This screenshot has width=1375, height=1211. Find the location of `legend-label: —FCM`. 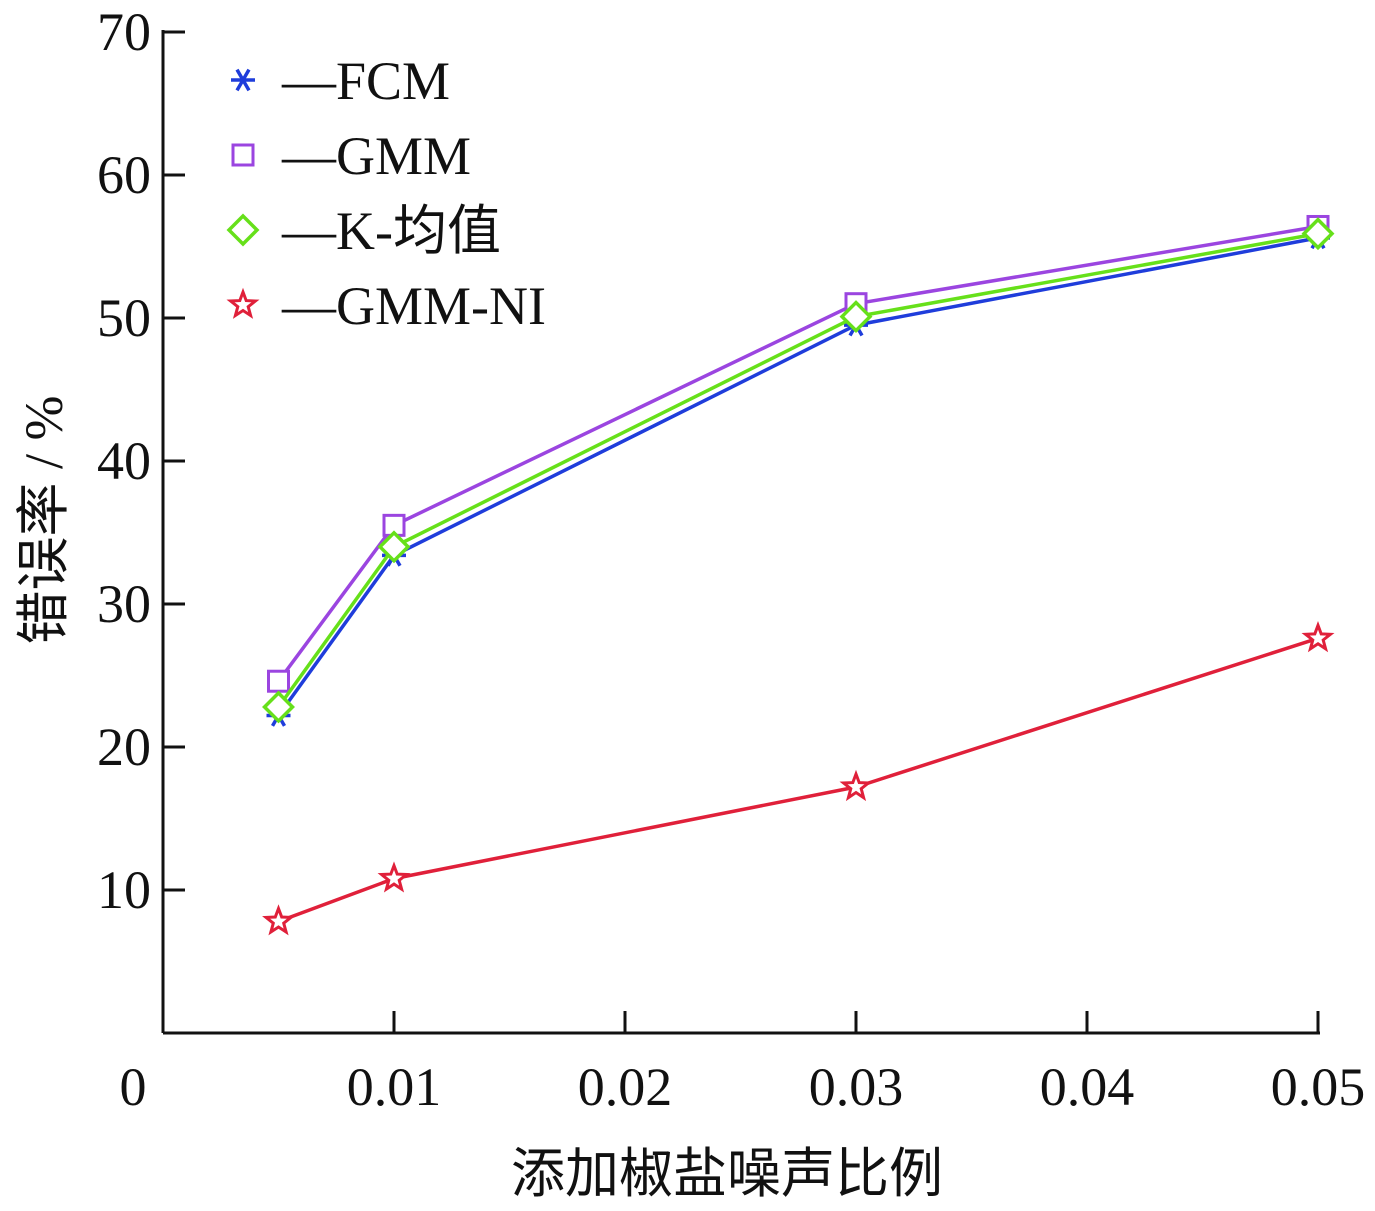

legend-label: —FCM is located at coordinates (365, 81).